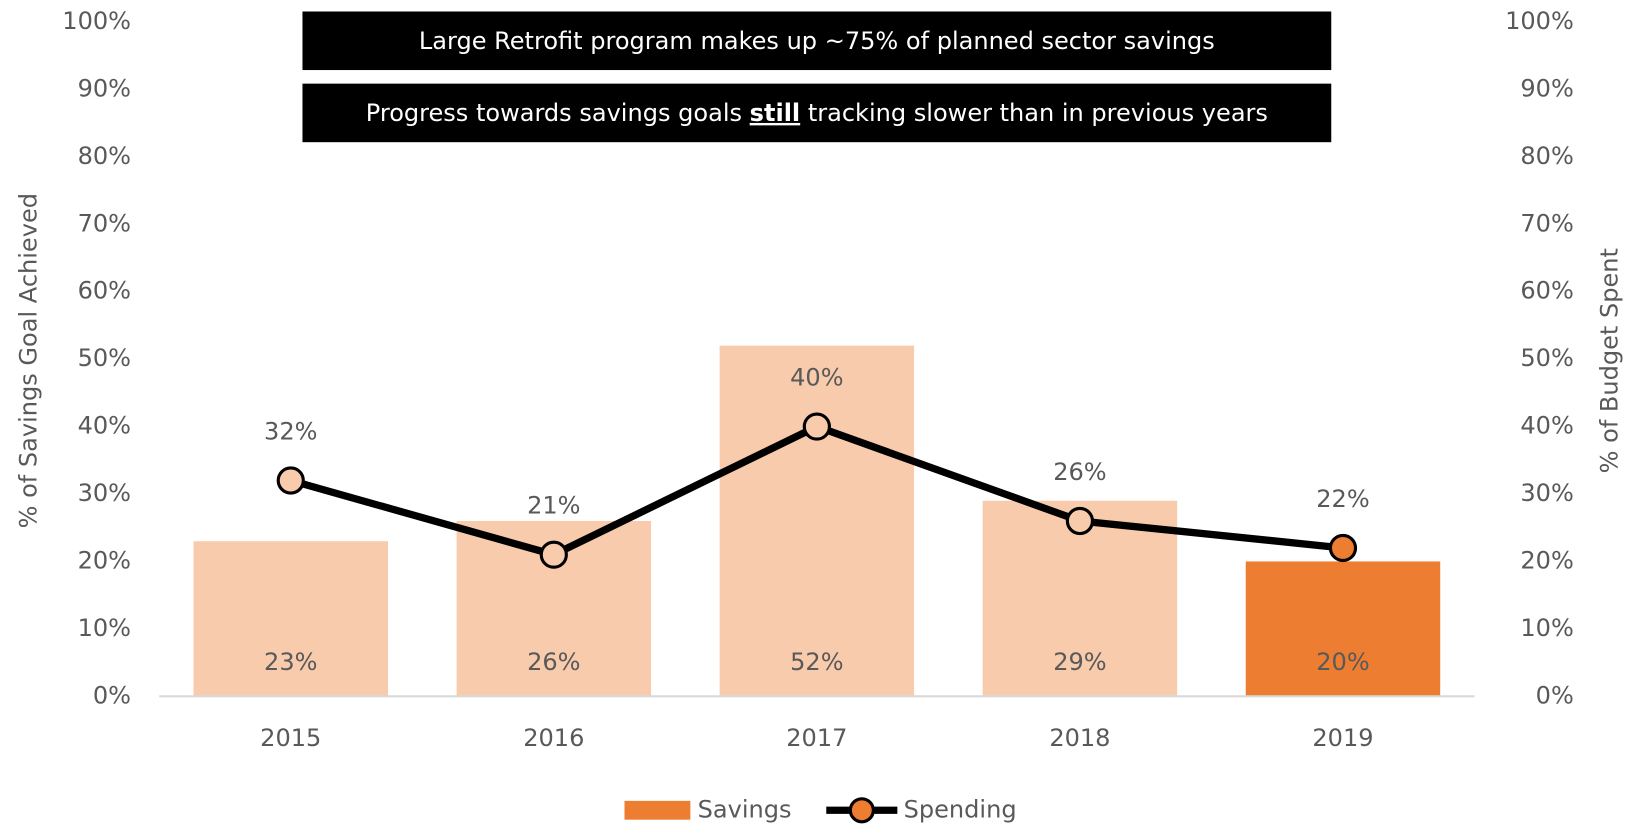 This screenshot has width=1640, height=827. What do you see at coordinates (1555, 695) in the screenshot?
I see `y2-tick-label: 0%` at bounding box center [1555, 695].